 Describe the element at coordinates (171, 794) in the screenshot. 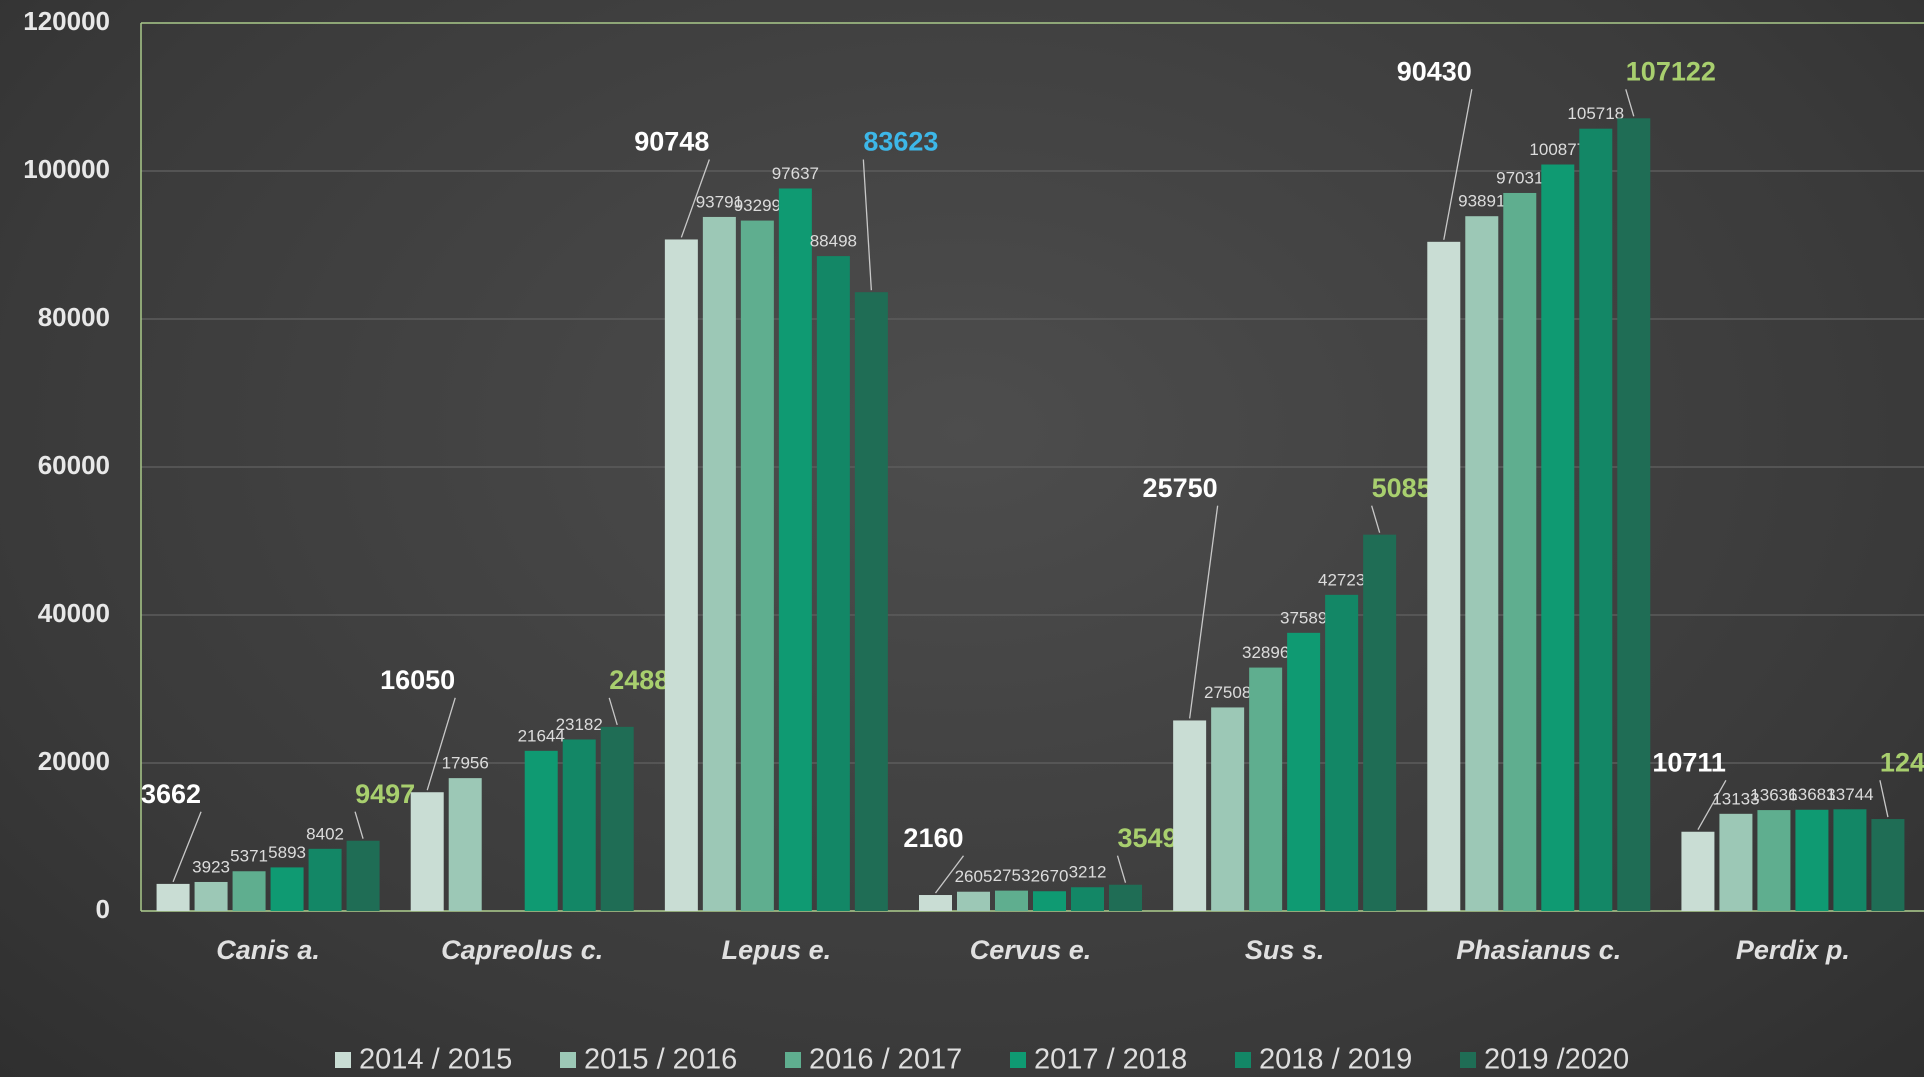

I see `data-label: 3662` at that location.